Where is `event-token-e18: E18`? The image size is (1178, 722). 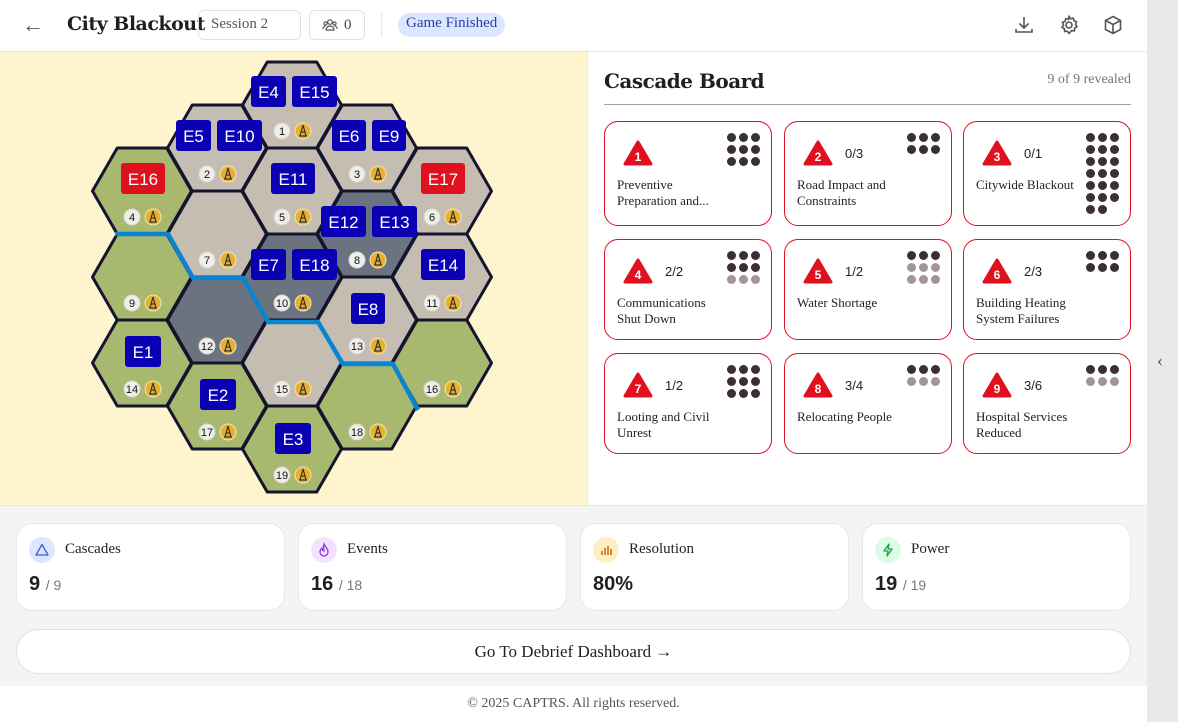 event-token-e18: E18 is located at coordinates (314, 264).